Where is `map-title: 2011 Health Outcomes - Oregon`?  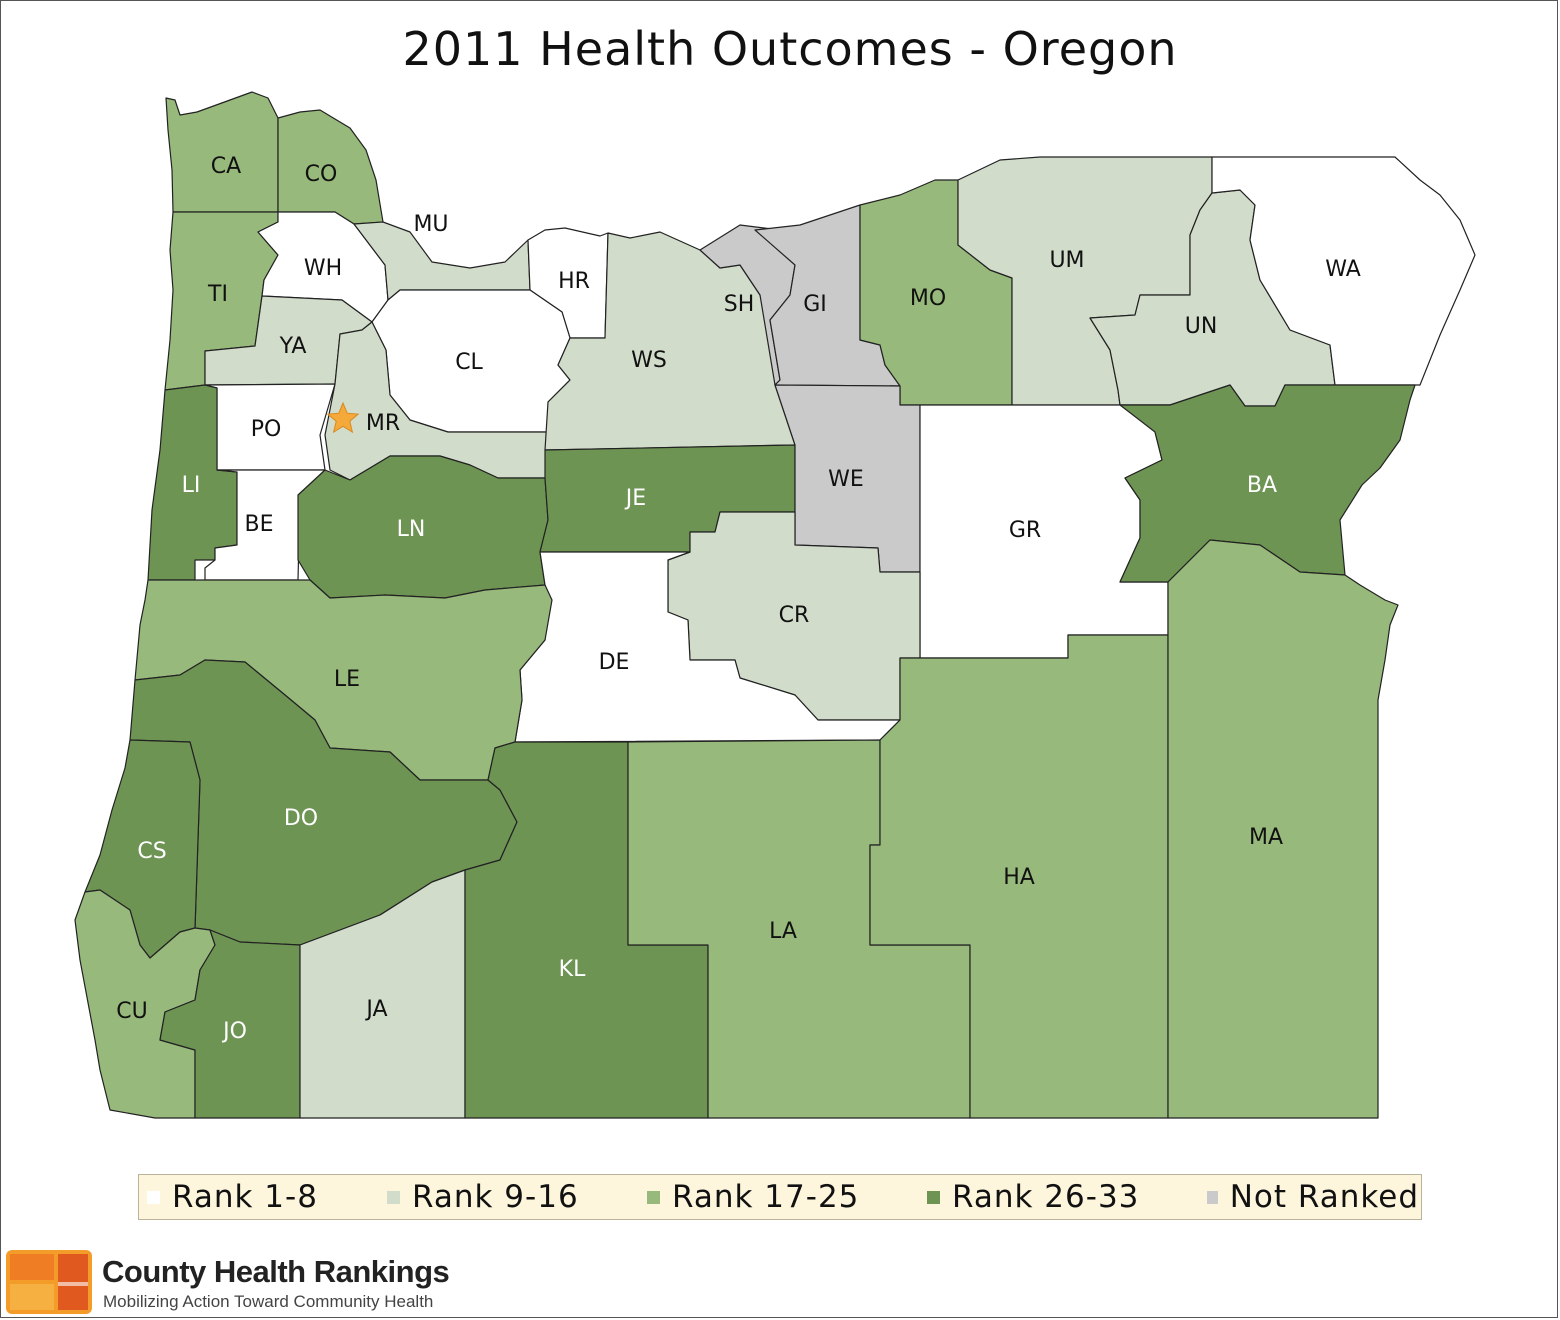 map-title: 2011 Health Outcomes - Oregon is located at coordinates (790, 49).